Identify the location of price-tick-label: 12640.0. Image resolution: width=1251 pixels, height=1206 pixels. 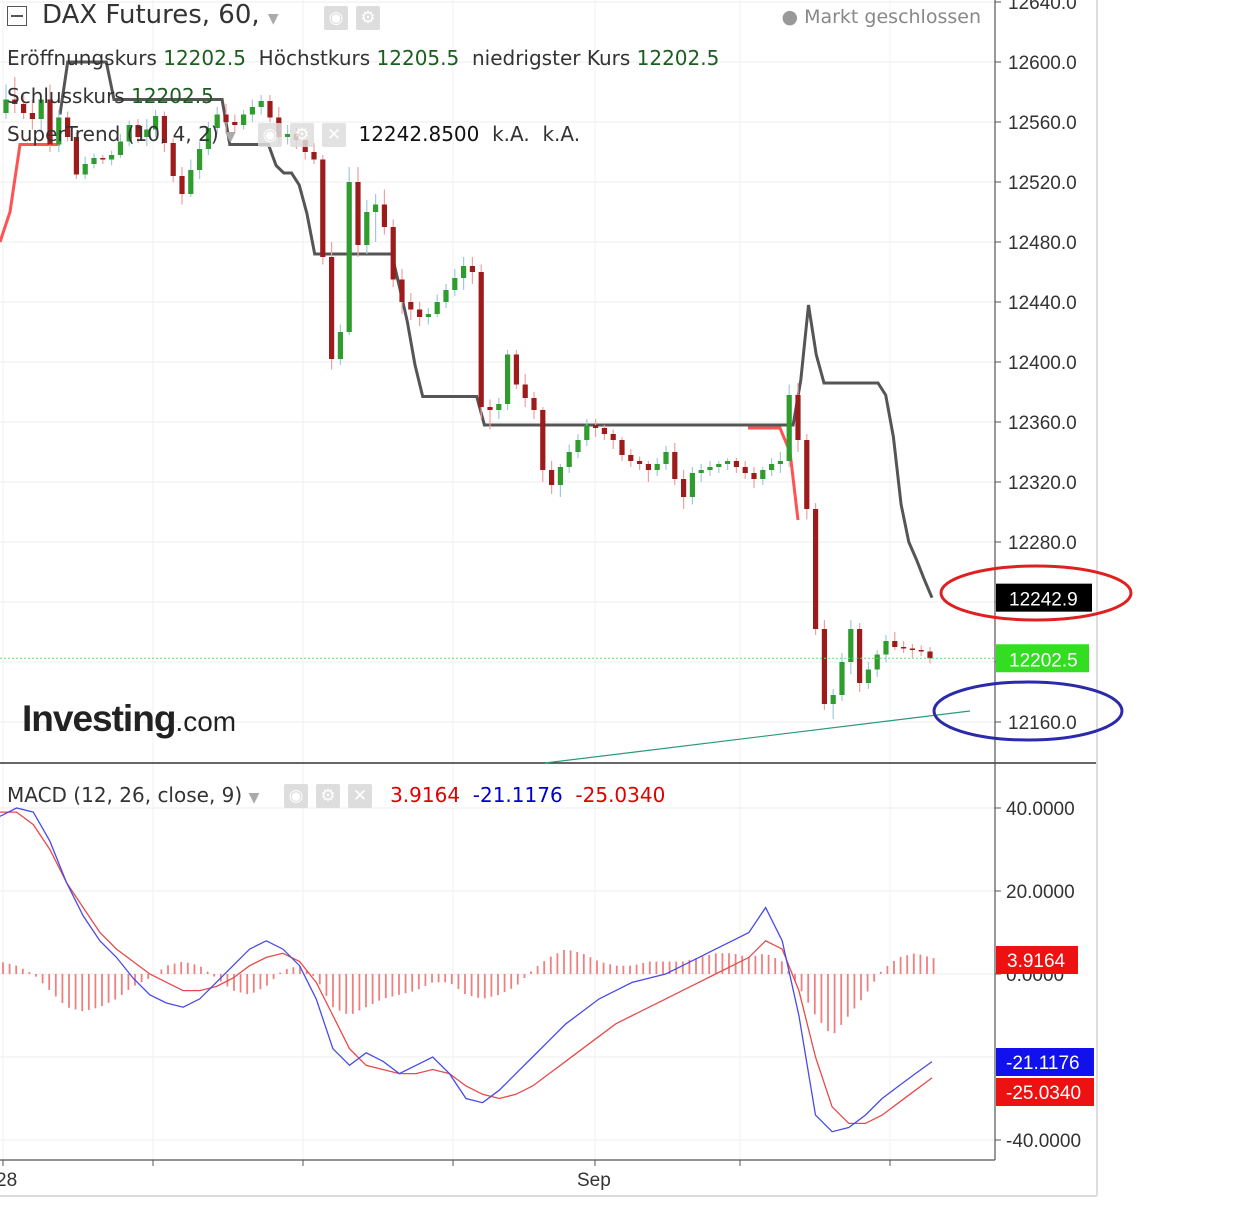
(1042, 7).